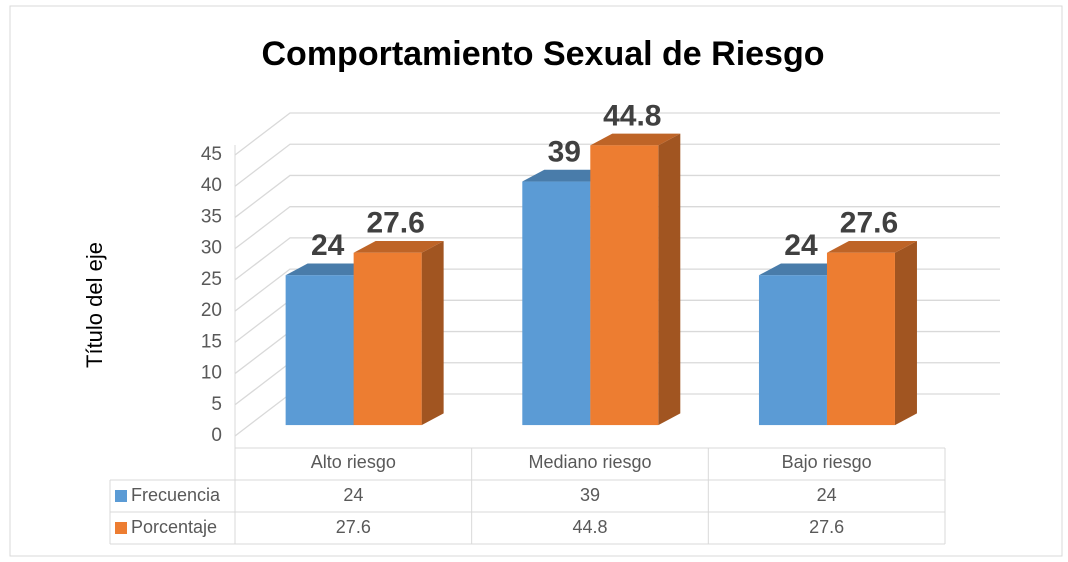 This screenshot has height=562, width=1068. I want to click on x-tick-label: Mediano riesgo, so click(589, 462).